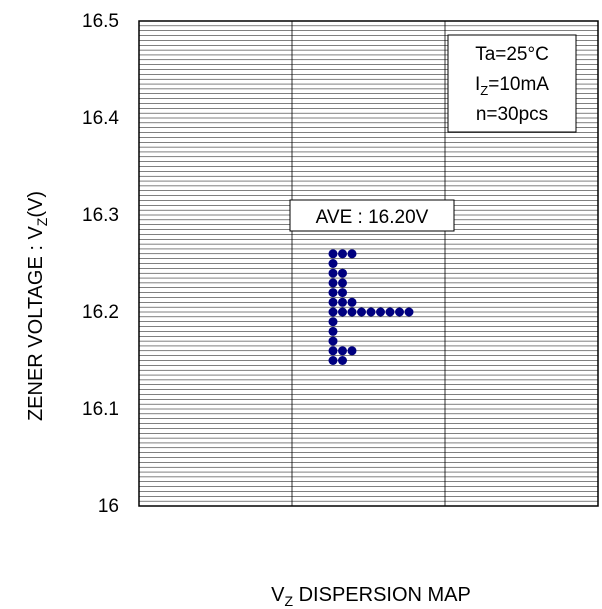 The width and height of the screenshot is (602, 609). I want to click on average-annotation-text: AVE : 16.20V, so click(372, 217).